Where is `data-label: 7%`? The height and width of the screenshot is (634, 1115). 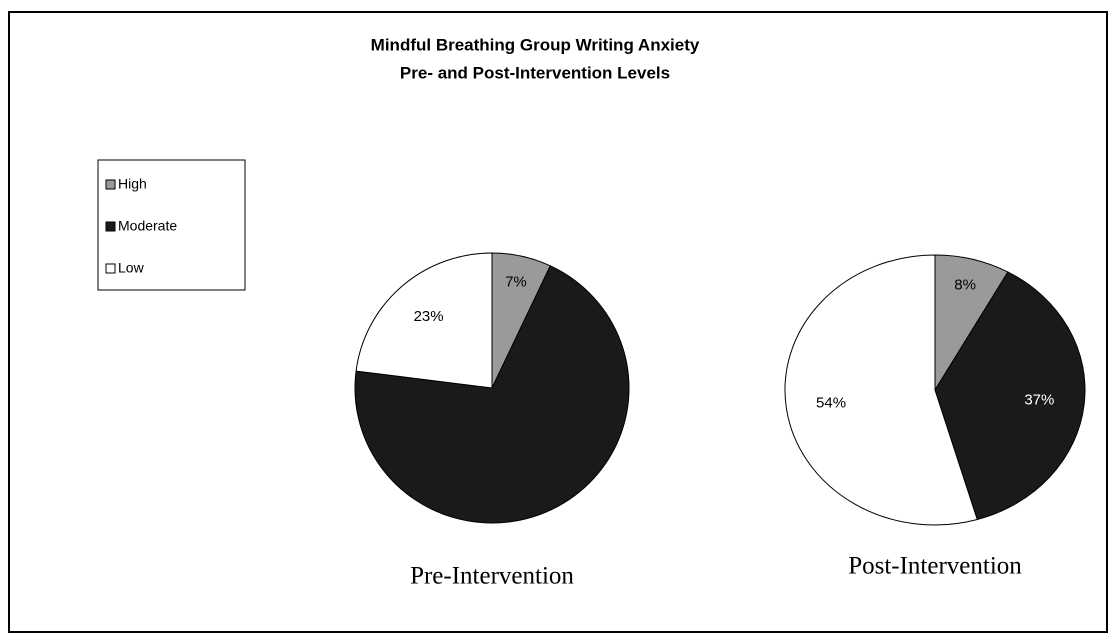
data-label: 7% is located at coordinates (516, 282).